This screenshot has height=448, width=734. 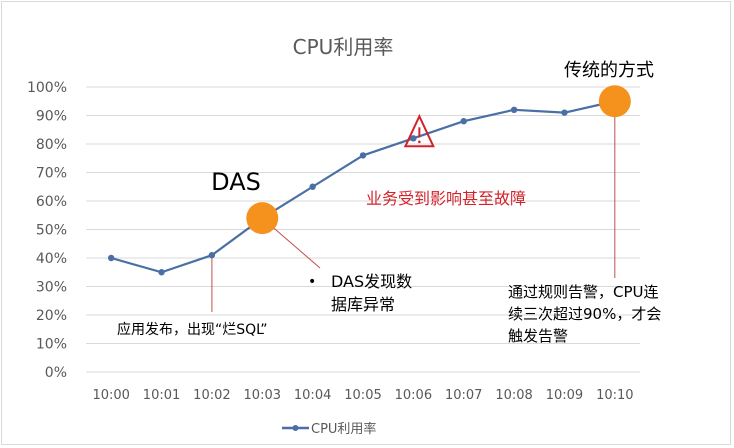 I want to click on x-tick-label: 10:01, so click(x=161, y=395).